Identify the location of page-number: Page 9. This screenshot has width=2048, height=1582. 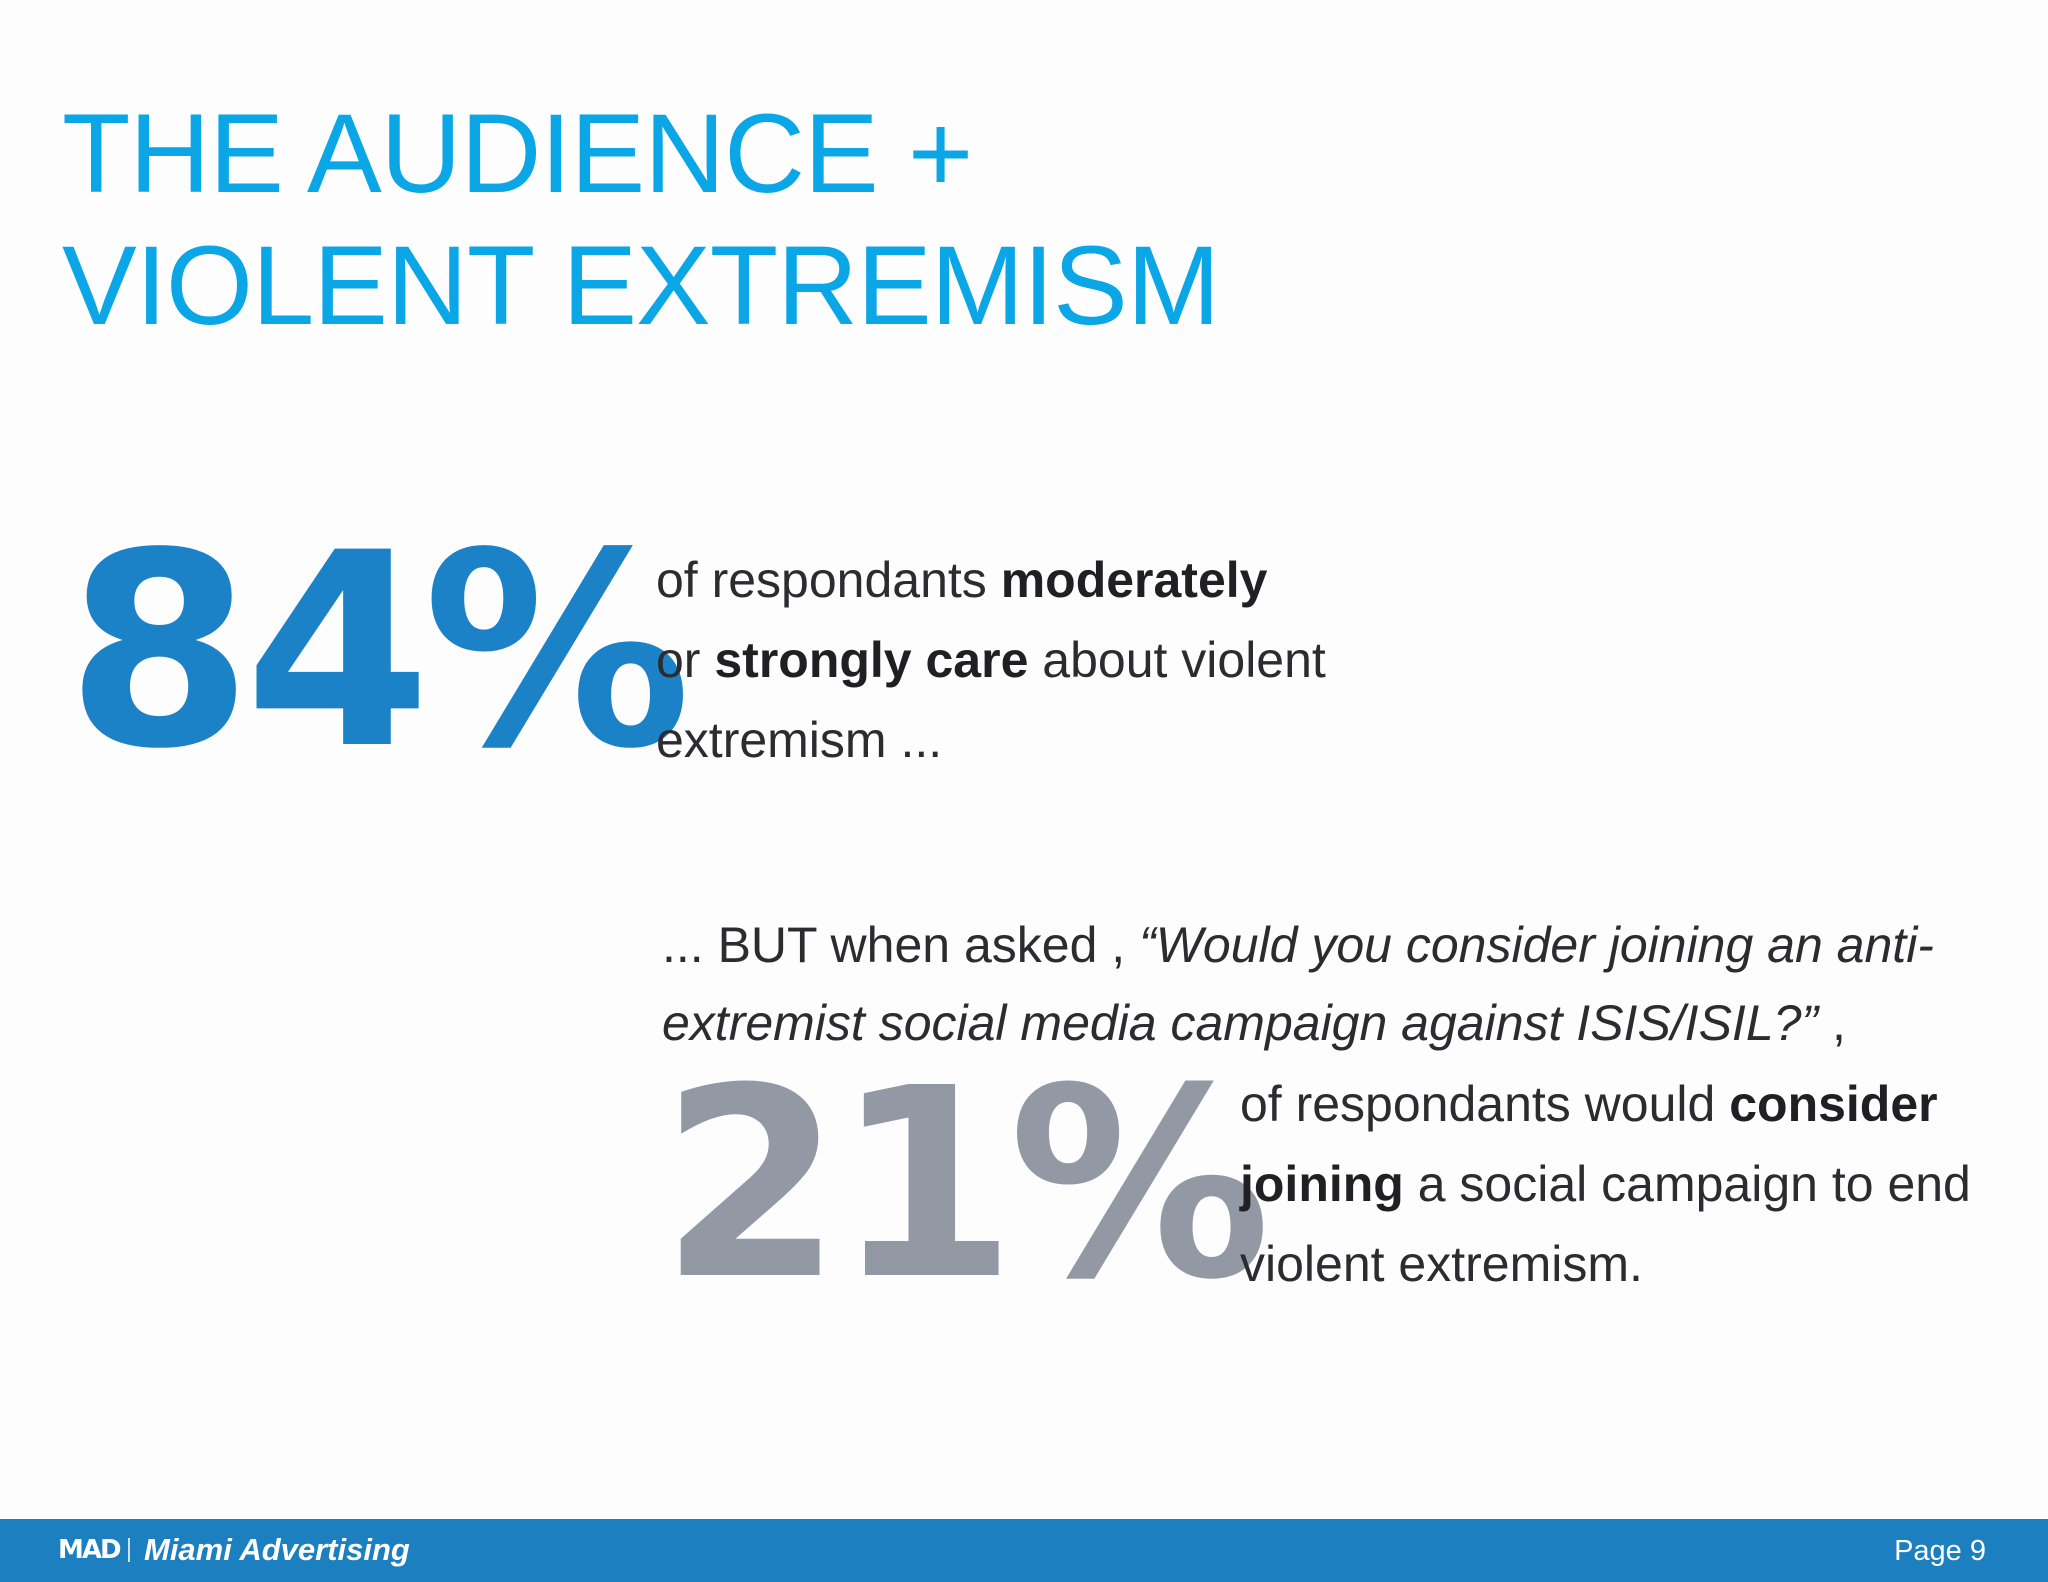
(1940, 1551).